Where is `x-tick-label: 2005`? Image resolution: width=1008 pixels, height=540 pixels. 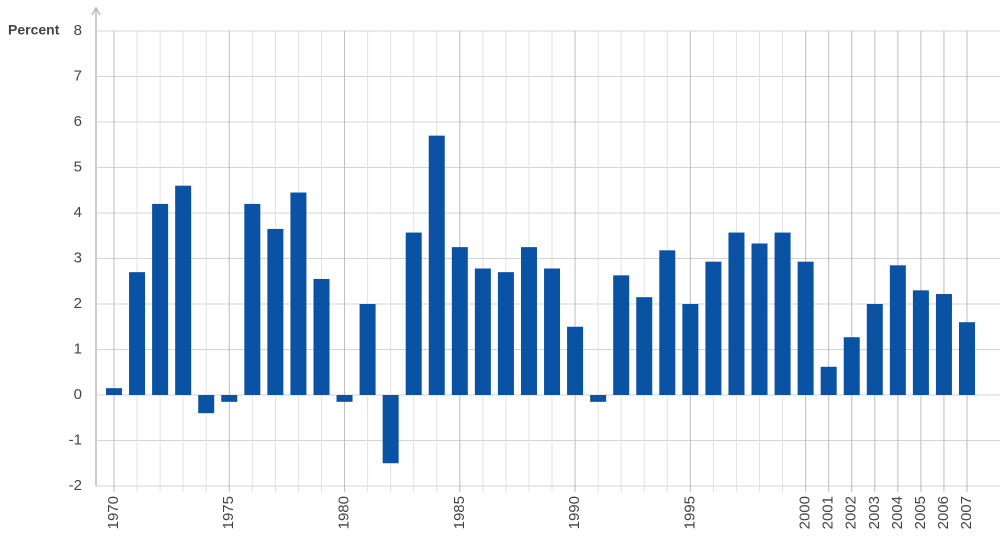
x-tick-label: 2005 is located at coordinates (920, 512).